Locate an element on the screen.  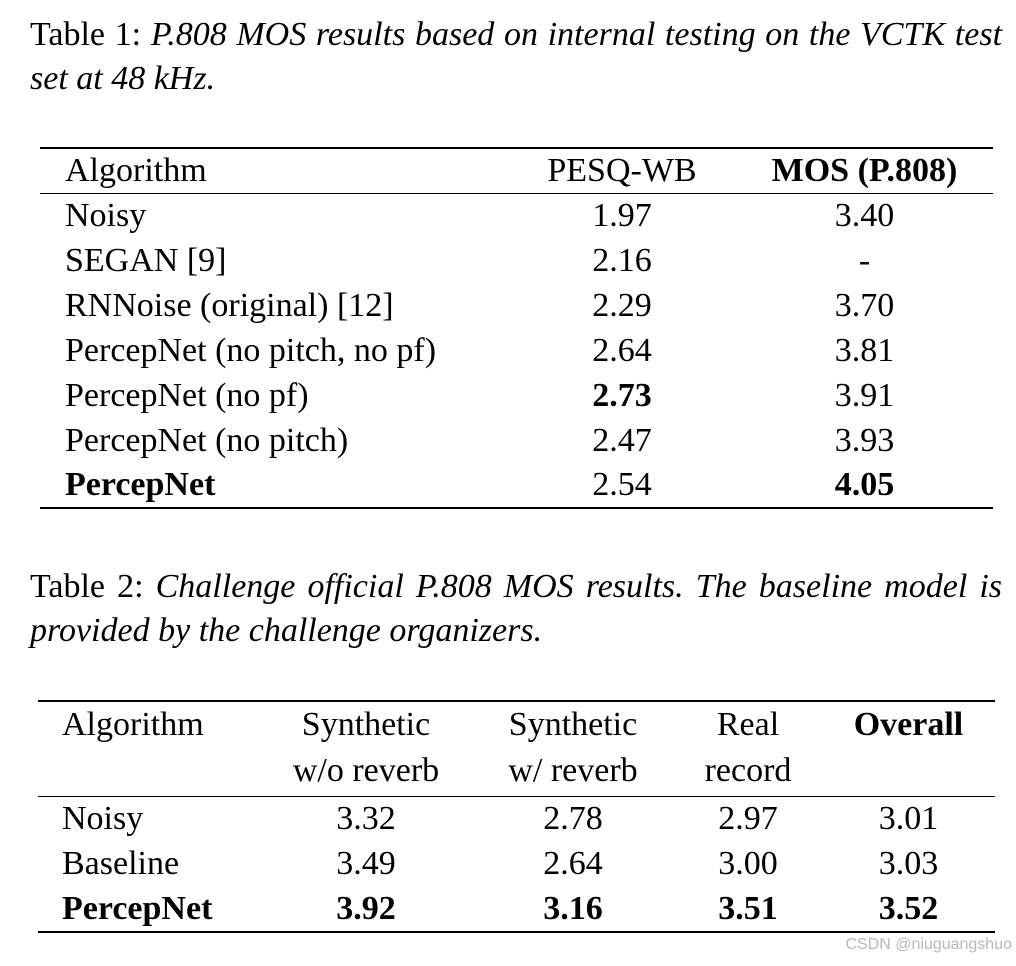
table-cell-best: 3.52 is located at coordinates (908, 908).